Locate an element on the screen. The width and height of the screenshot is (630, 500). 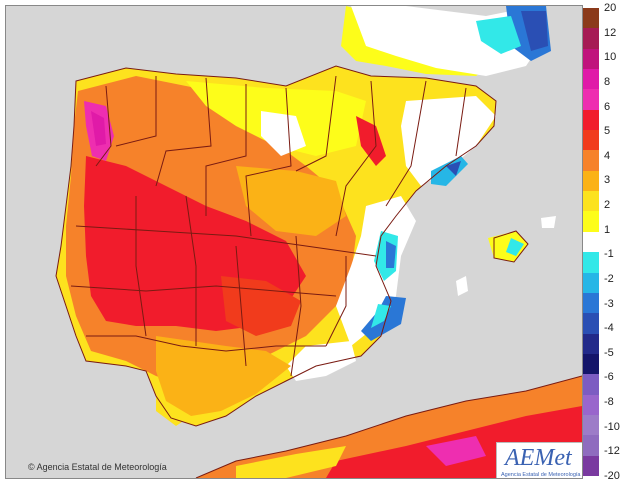
ebro-red is located at coordinates (371, 141).